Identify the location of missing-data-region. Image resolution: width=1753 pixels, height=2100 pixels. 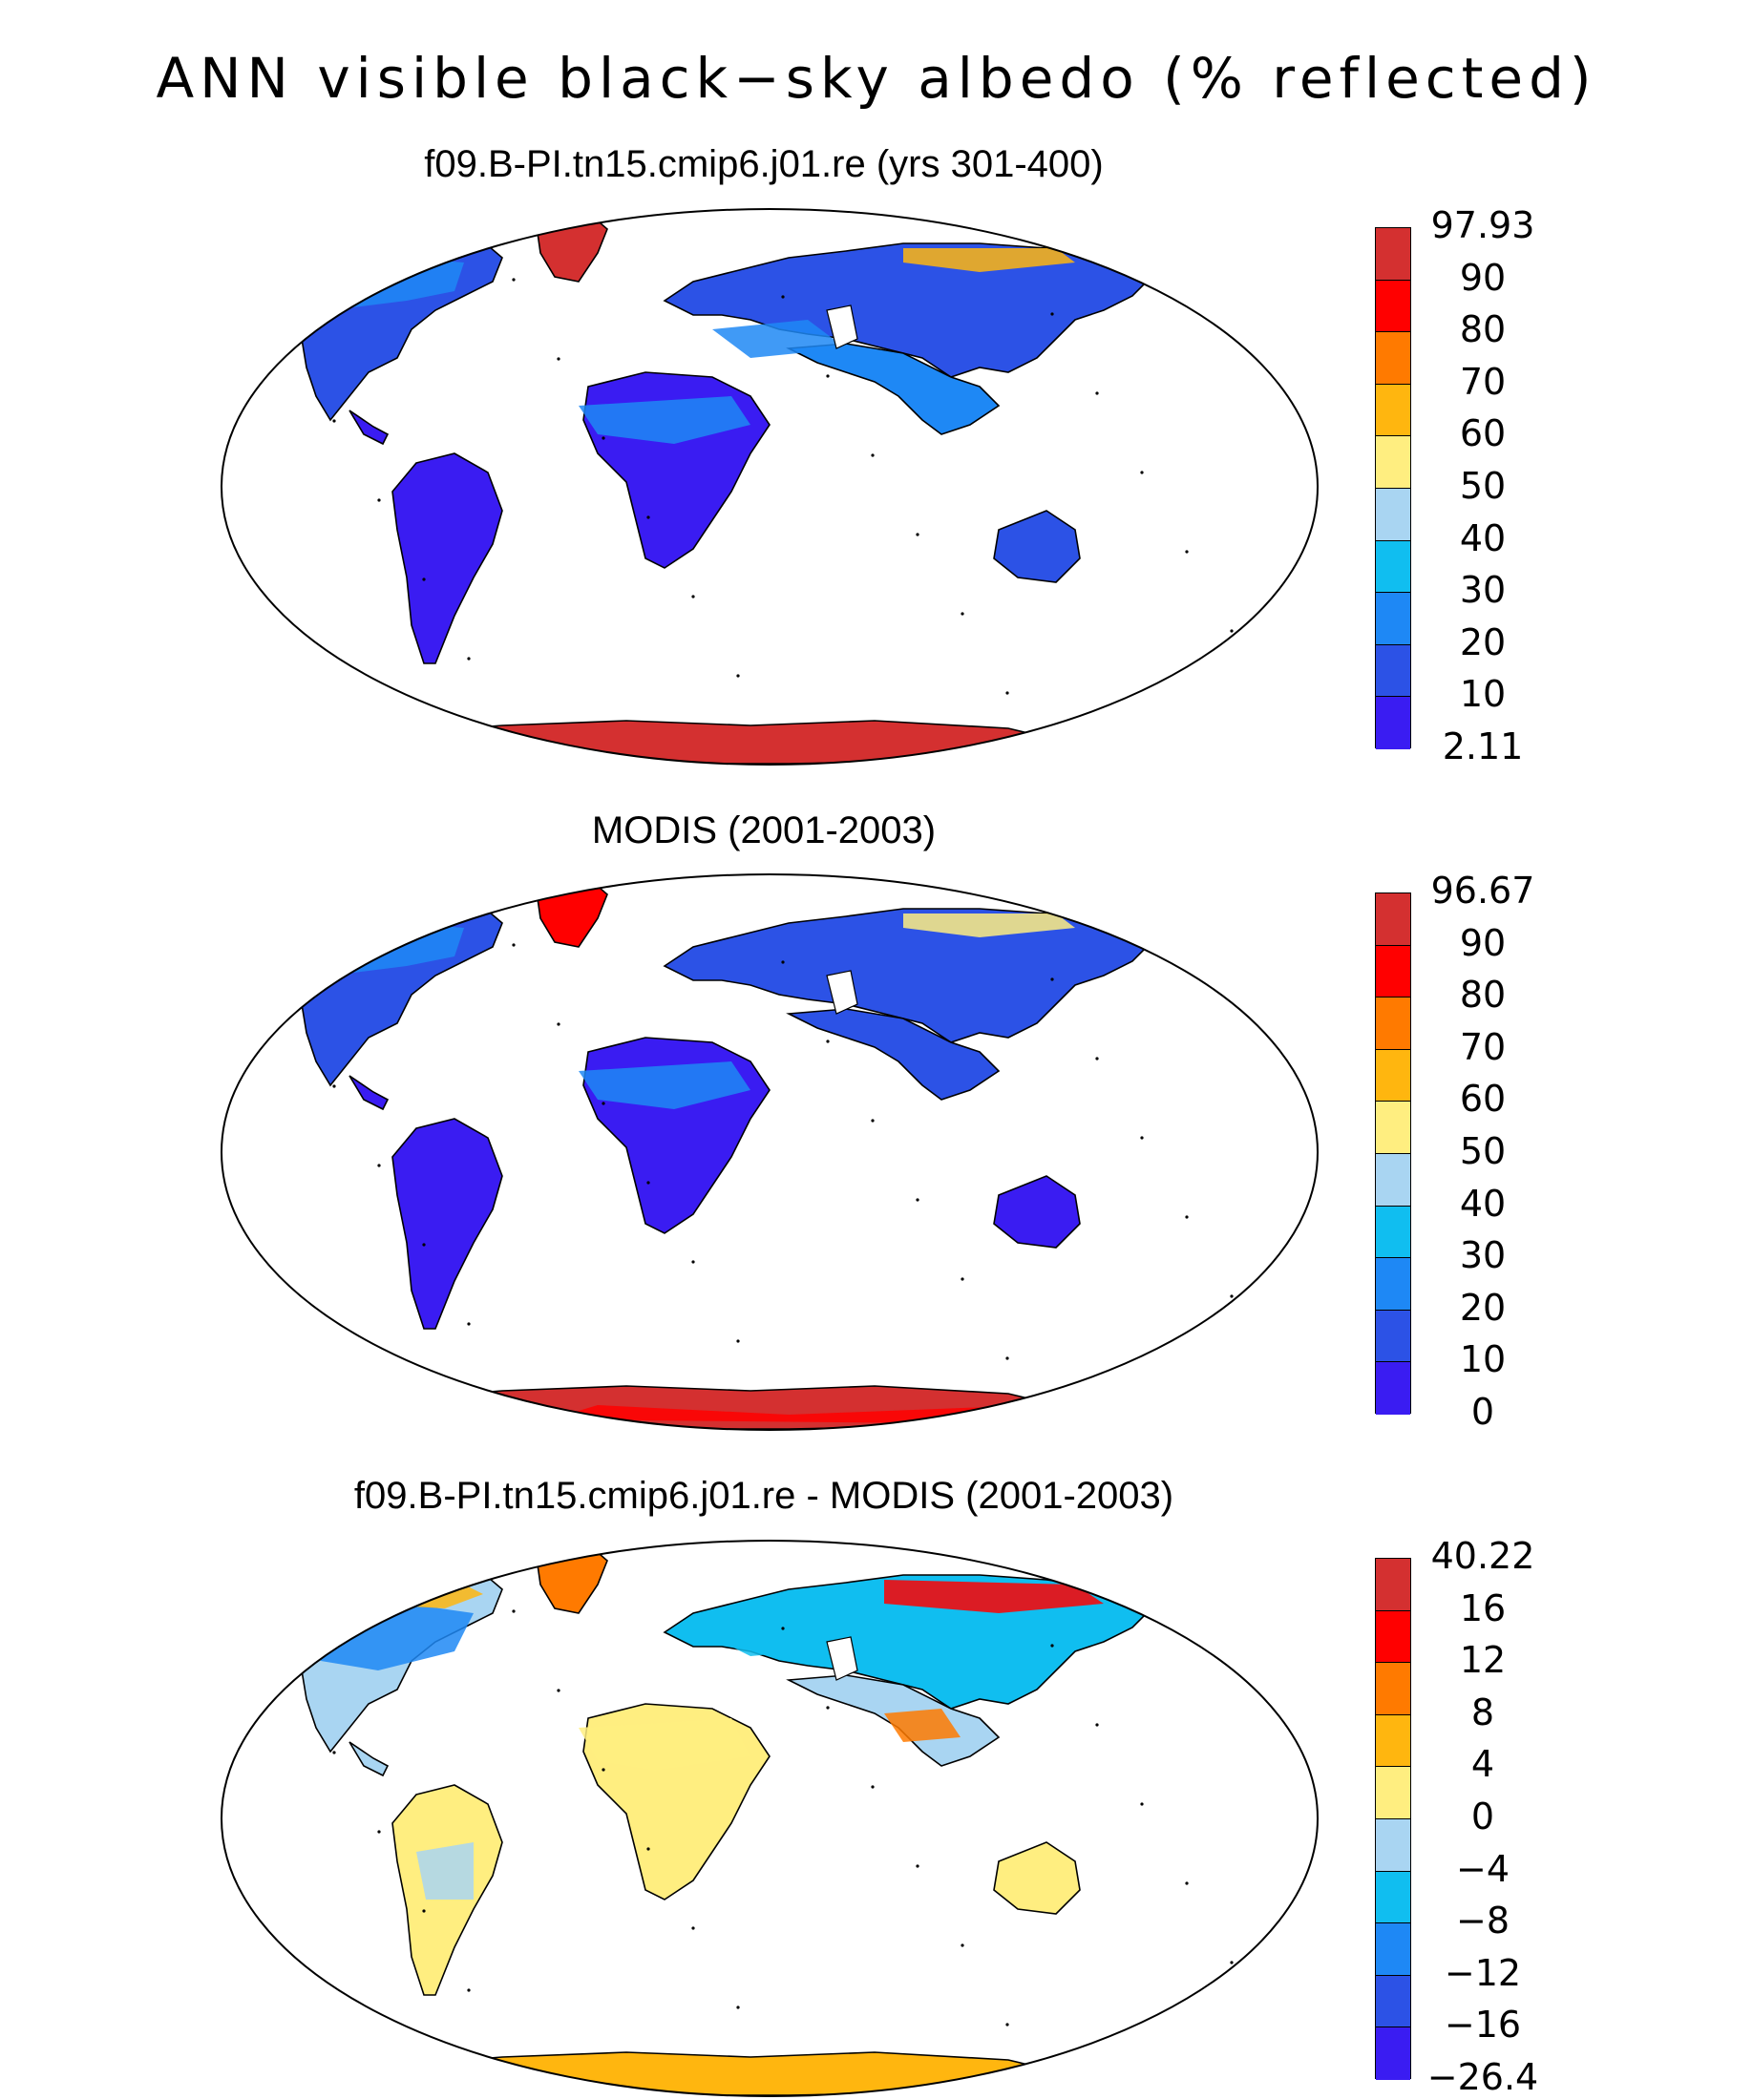
(842, 326).